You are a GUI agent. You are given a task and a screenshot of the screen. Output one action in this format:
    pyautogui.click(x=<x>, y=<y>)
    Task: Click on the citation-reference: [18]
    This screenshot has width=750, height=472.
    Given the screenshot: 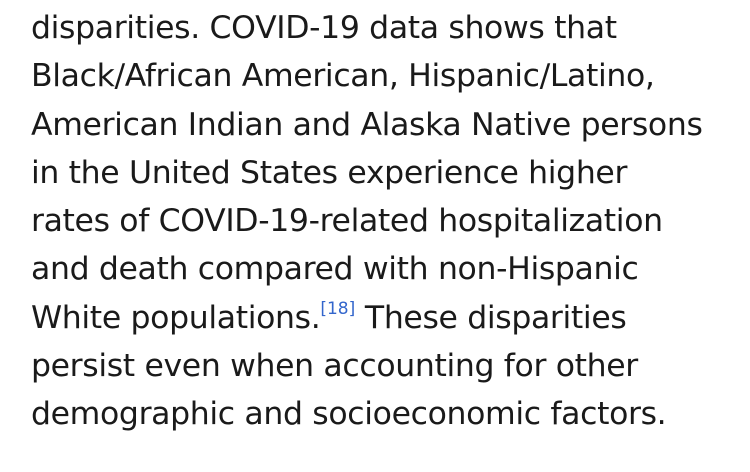 What is the action you would take?
    pyautogui.click(x=337, y=309)
    